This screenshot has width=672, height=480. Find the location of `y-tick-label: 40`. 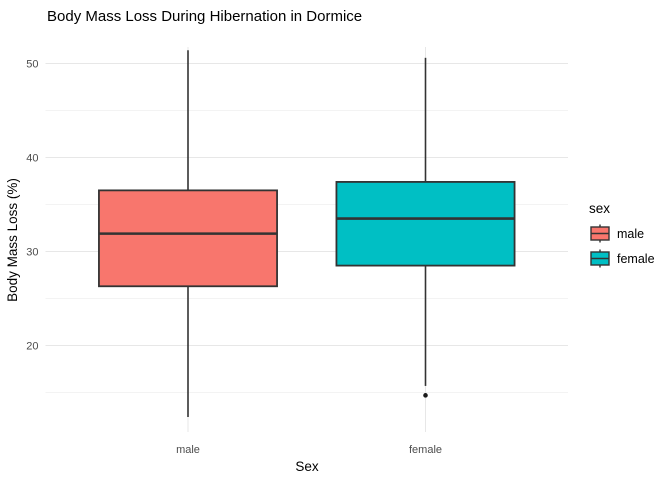

y-tick-label: 40 is located at coordinates (32, 158).